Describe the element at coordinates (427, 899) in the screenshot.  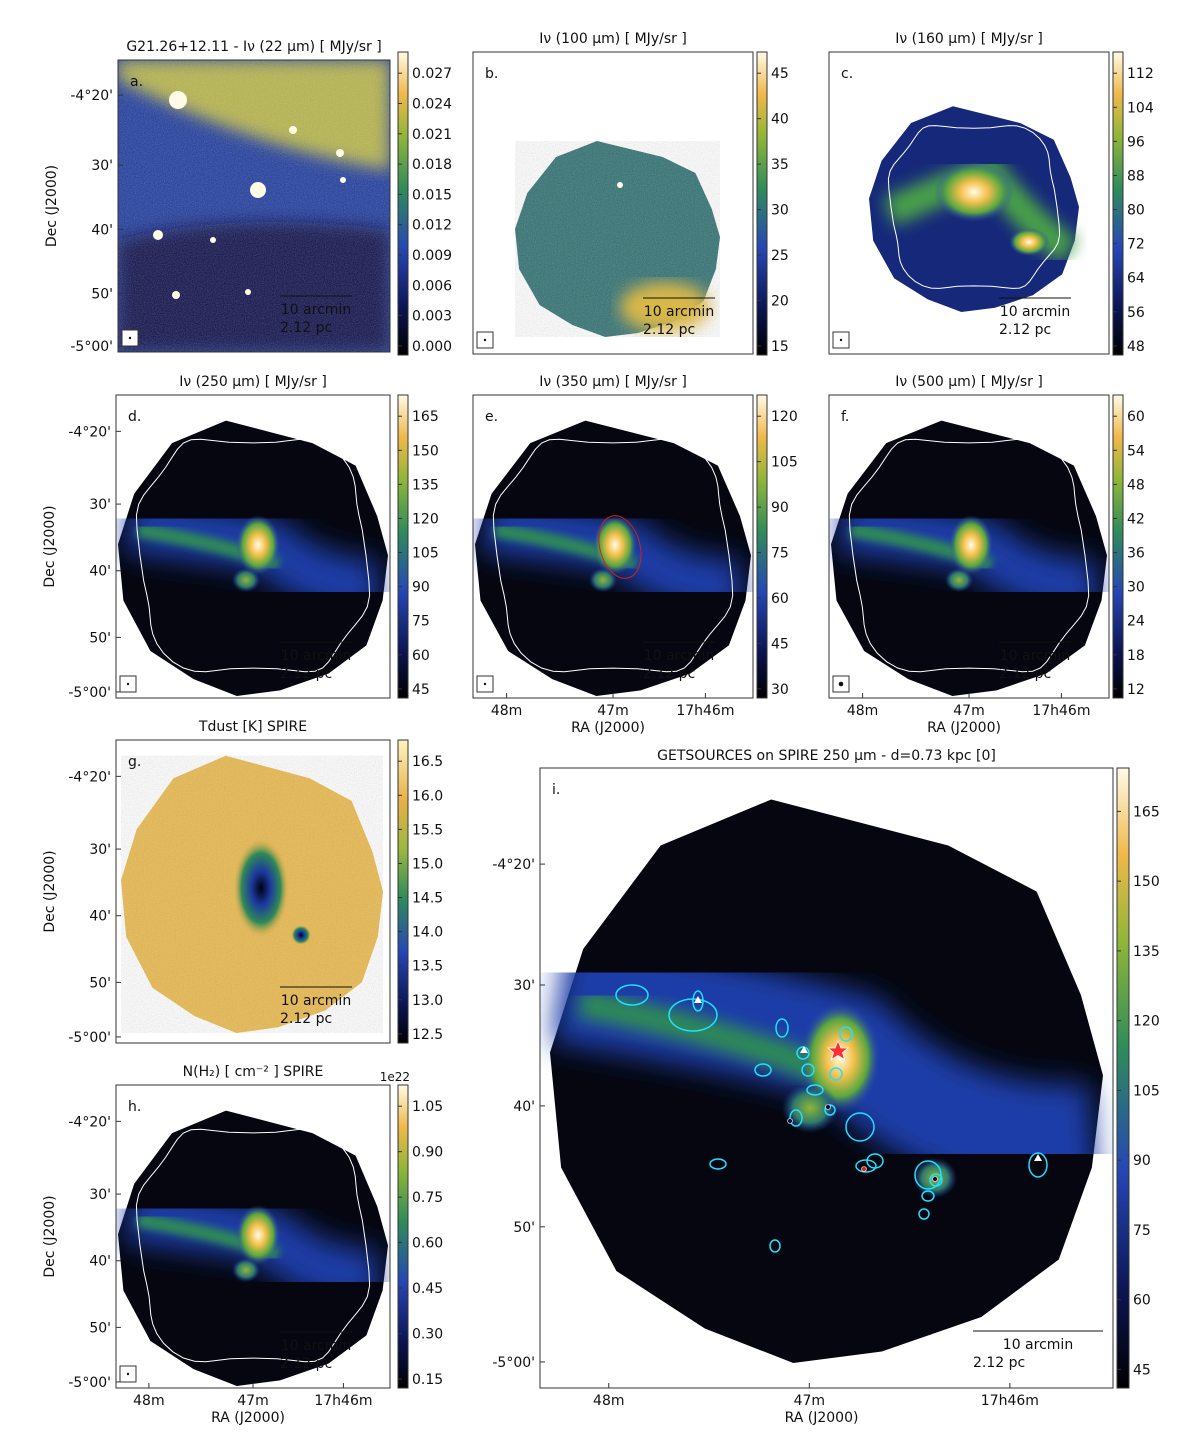
I see `colorbar-tick-g-4: 14.5` at that location.